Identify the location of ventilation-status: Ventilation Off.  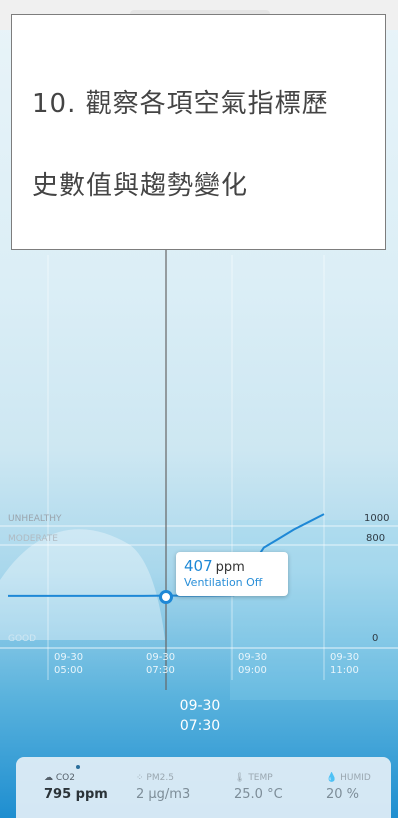
(223, 582).